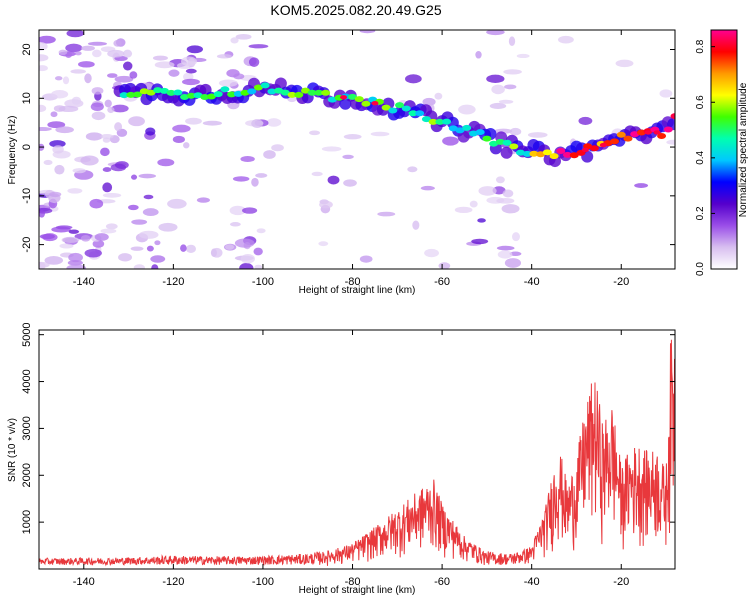 The width and height of the screenshot is (750, 600). What do you see at coordinates (621, 582) in the screenshot?
I see `x-tick-label: -20` at bounding box center [621, 582].